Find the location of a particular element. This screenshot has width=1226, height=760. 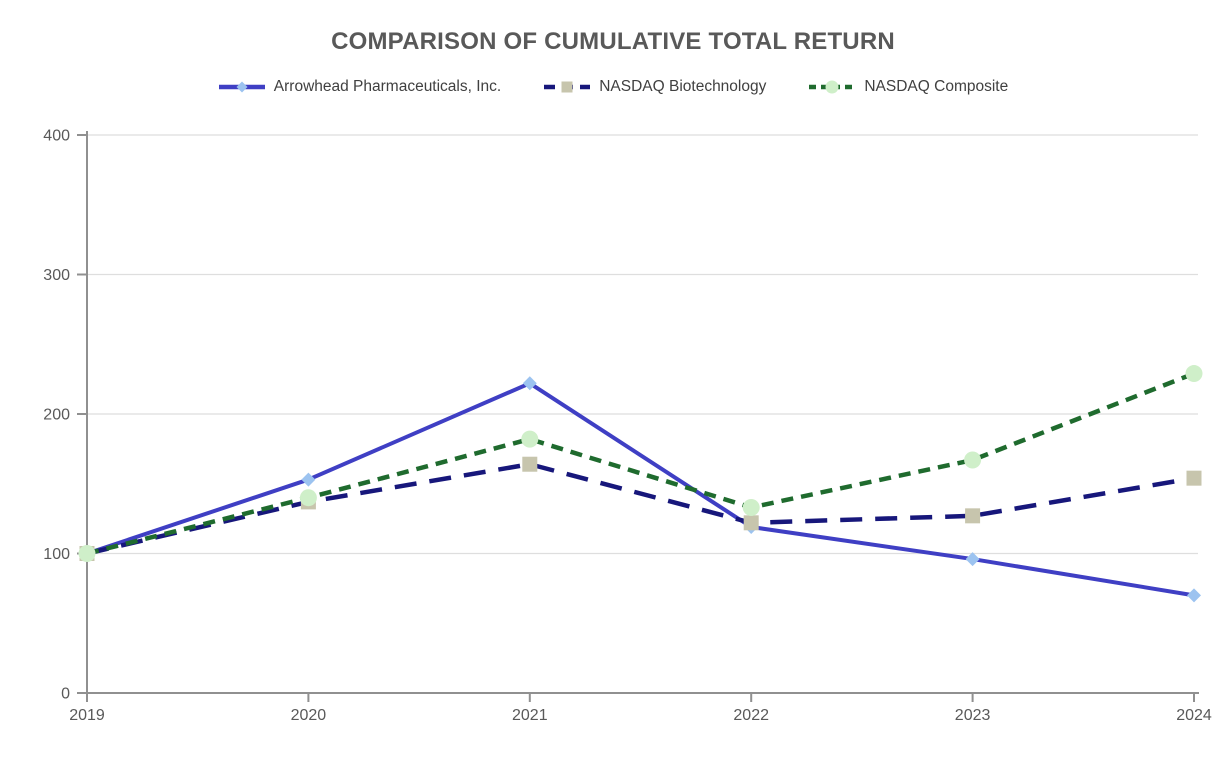

chart-title: COMPARISON OF CUMULATIVE TOTAL RETURN is located at coordinates (613, 41).